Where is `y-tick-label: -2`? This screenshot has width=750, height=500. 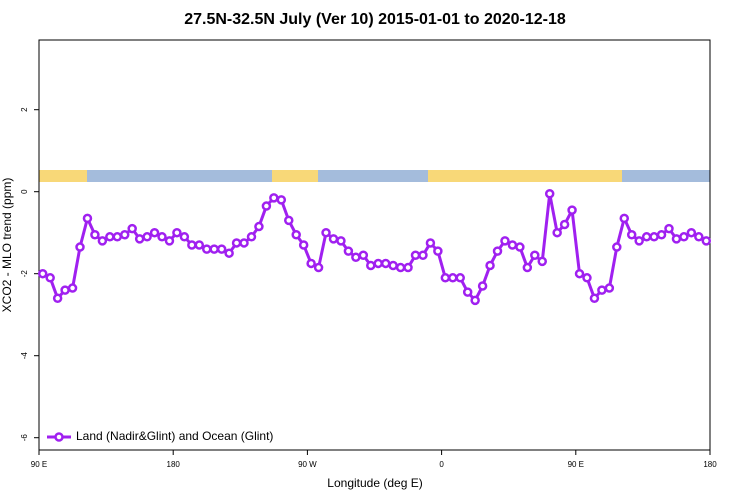 y-tick-label: -2 is located at coordinates (24, 274).